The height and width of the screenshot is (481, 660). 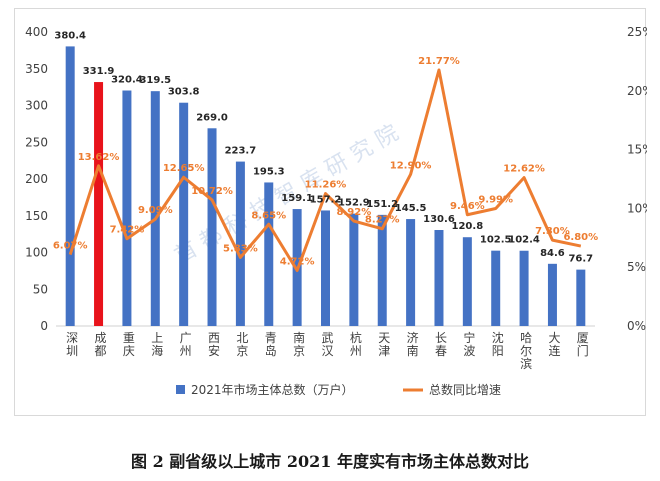 What do you see at coordinates (36, 216) in the screenshot?
I see `y-left-tick-label: 150` at bounding box center [36, 216].